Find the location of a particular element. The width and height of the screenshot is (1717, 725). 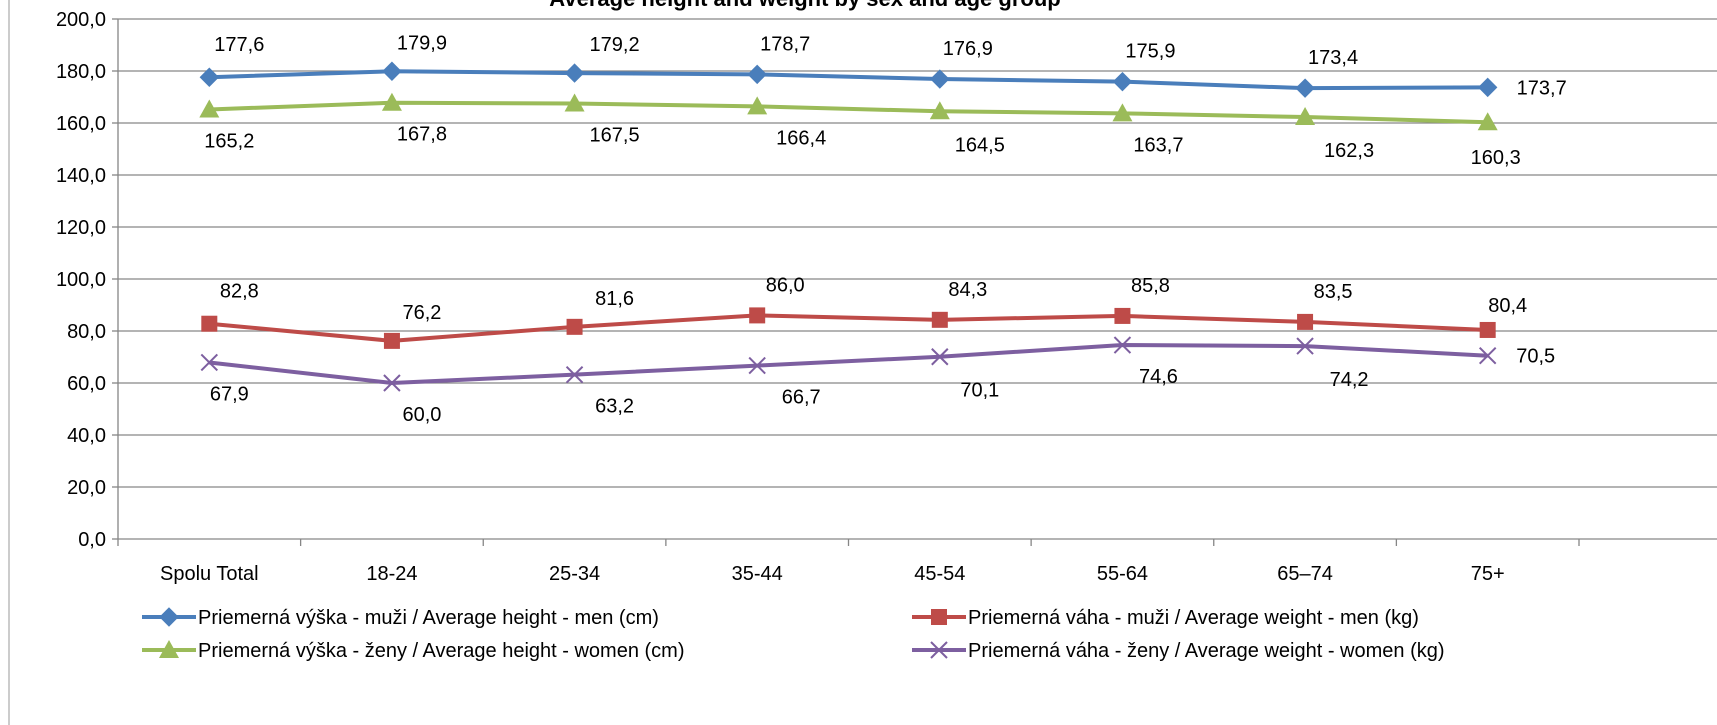

data-label: 63,2 is located at coordinates (614, 407).